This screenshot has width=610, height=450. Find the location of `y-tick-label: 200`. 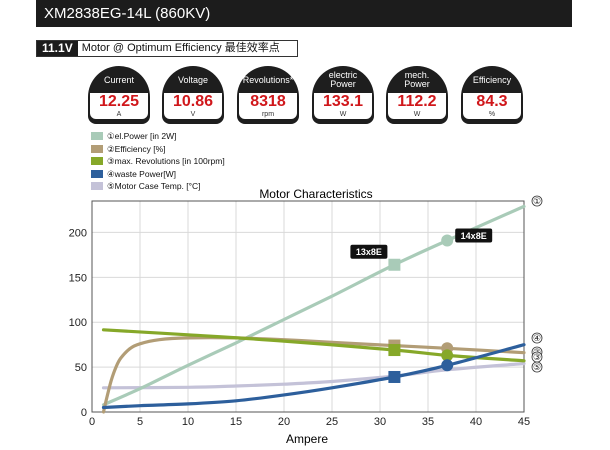

y-tick-label: 200 is located at coordinates (78, 233).